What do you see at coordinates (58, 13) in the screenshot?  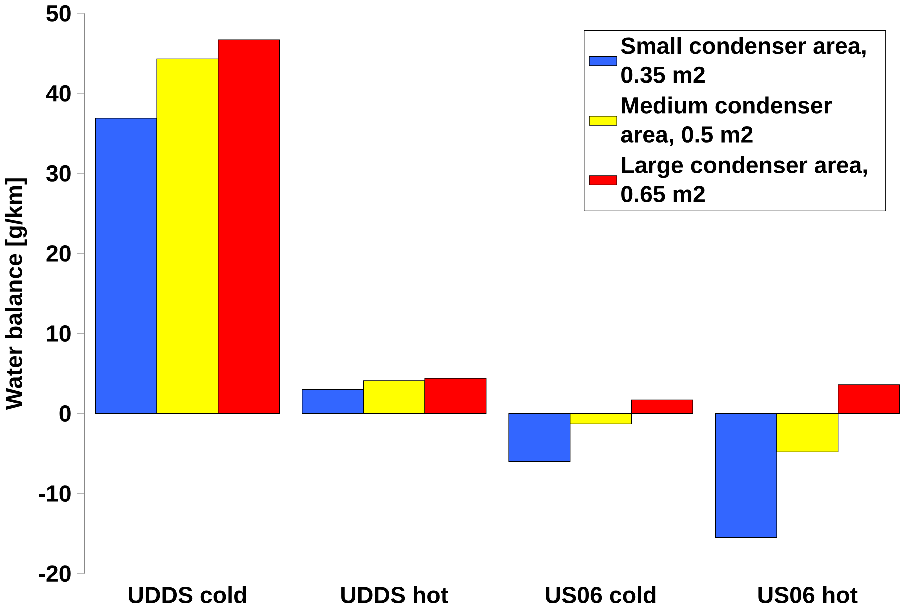 I see `y-tick-label: 50` at bounding box center [58, 13].